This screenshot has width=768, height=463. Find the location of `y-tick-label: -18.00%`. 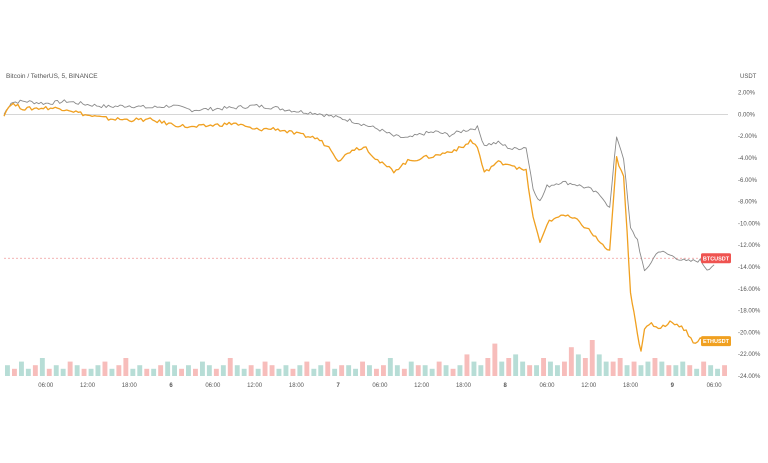

y-tick-label: -18.00% is located at coordinates (749, 312).